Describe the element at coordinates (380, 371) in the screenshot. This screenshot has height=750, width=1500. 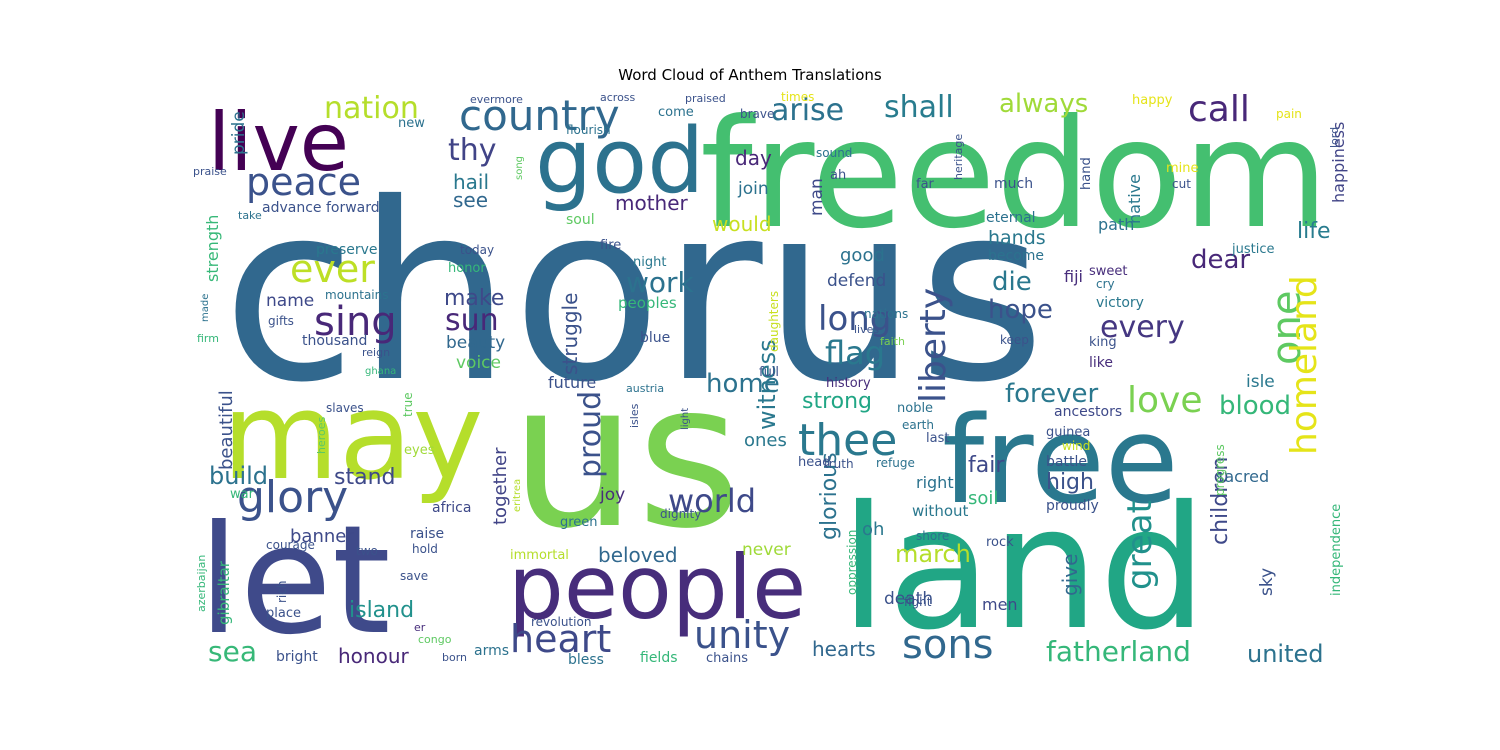
I see `word-ghana: ghana` at that location.